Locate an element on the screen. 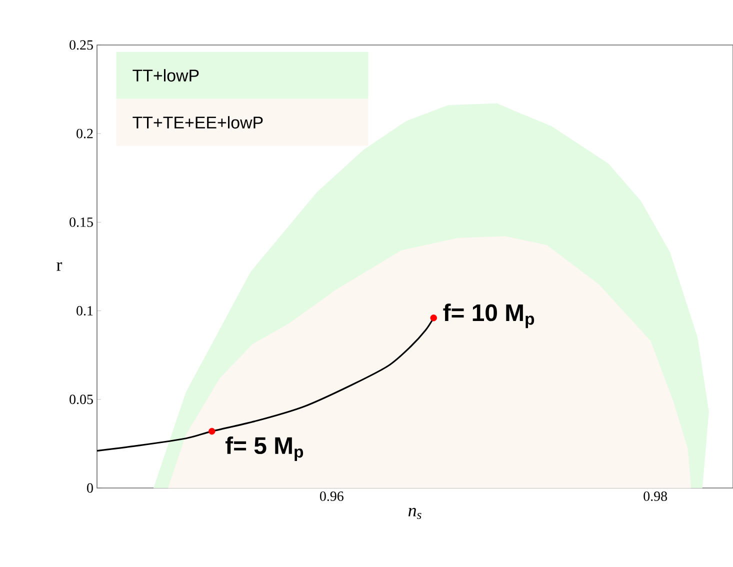  y-tick-label: 0.05 is located at coordinates (81, 399).